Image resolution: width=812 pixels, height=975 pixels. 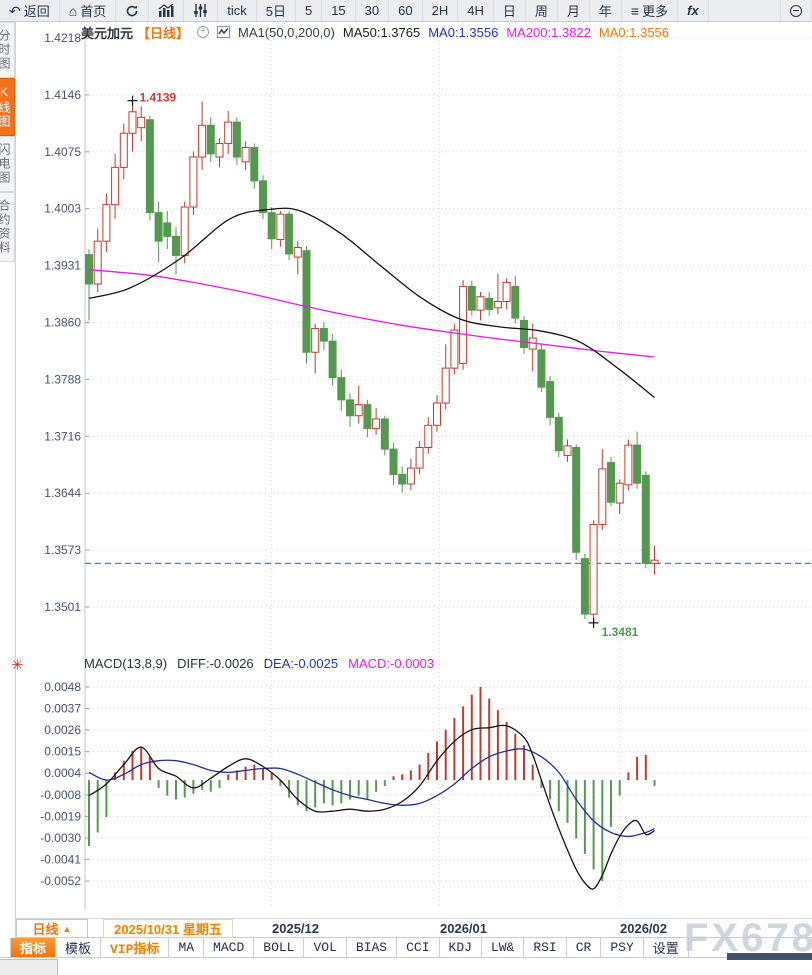 I want to click on ma0-orange-value: MA0:1.3556, so click(x=634, y=32).